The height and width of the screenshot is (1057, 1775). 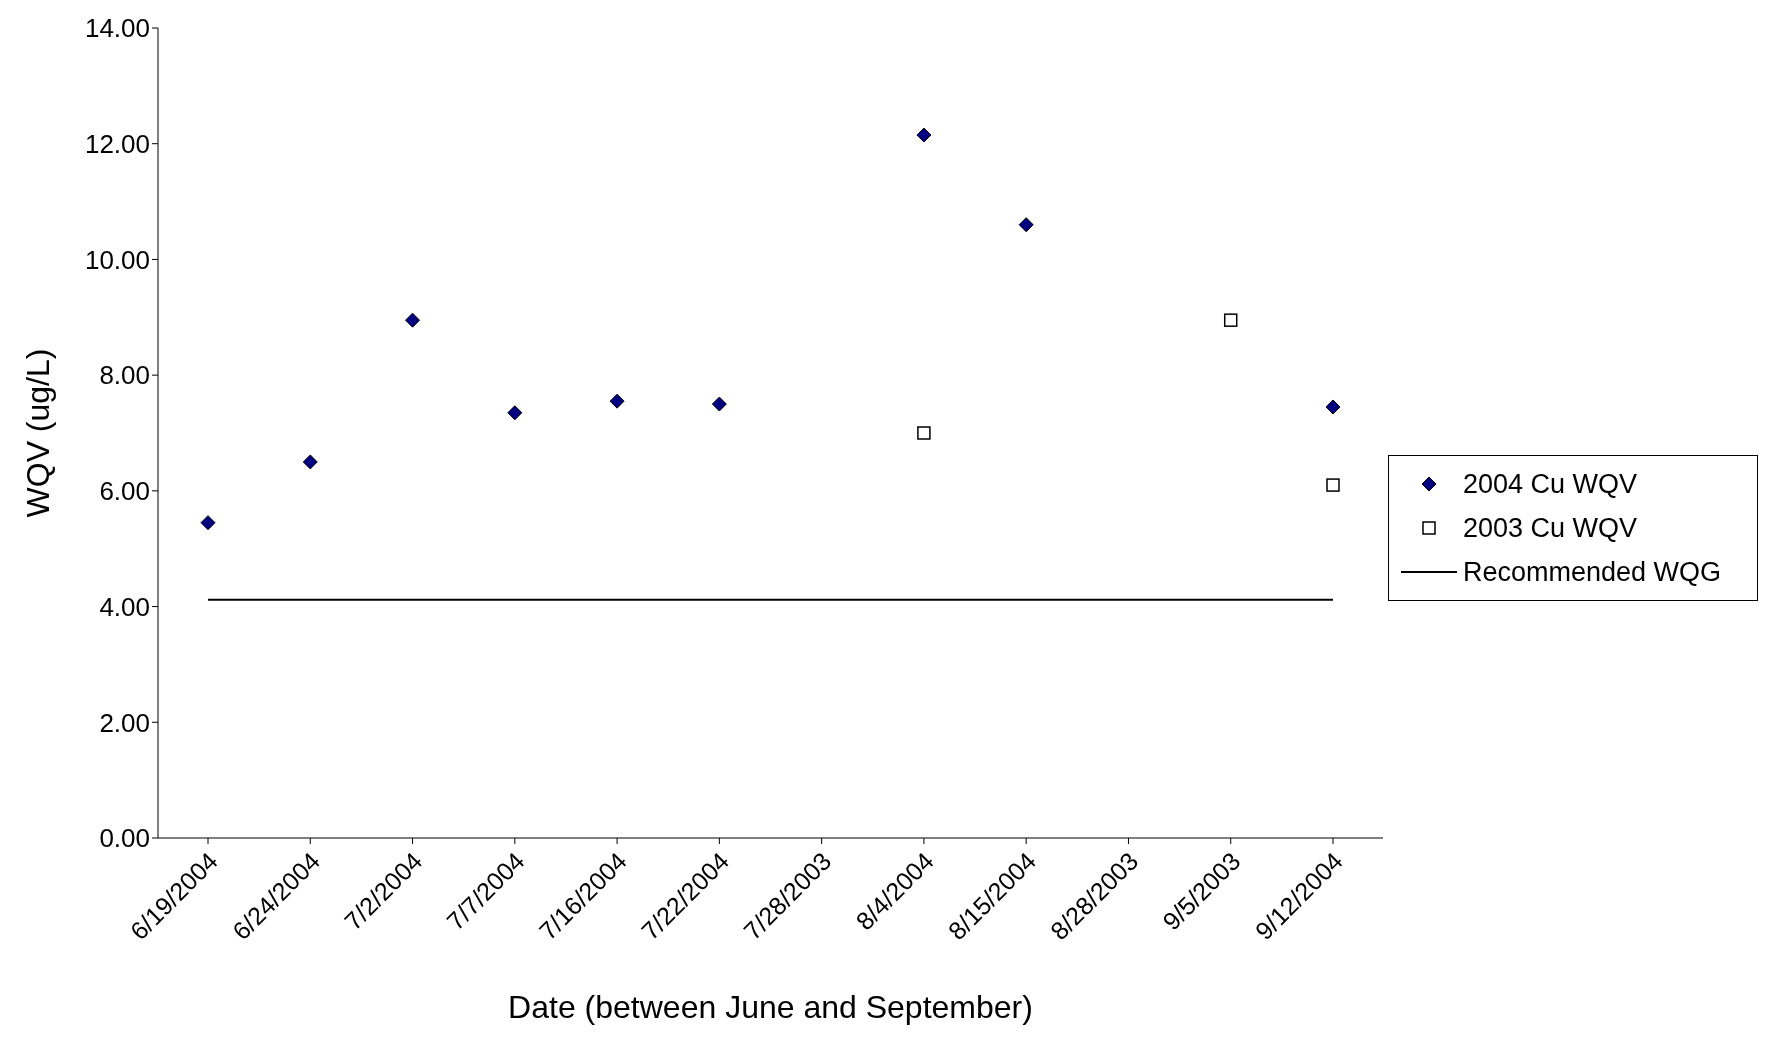 I want to click on legend-label: Recommended WQG, so click(x=1592, y=572).